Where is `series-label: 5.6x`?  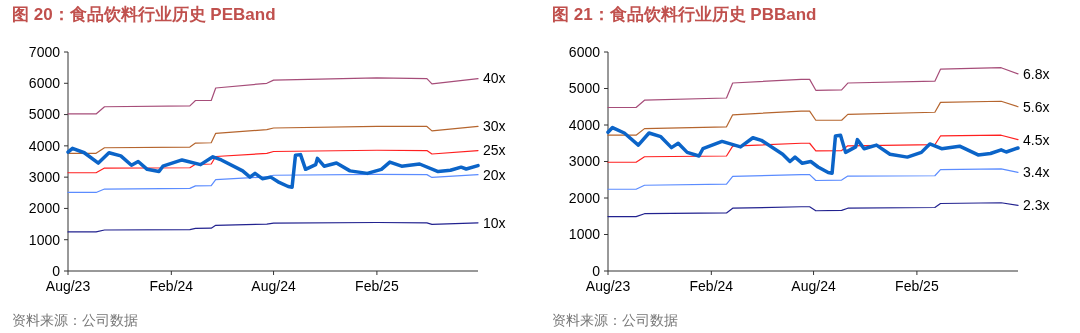 series-label: 5.6x is located at coordinates (1036, 106).